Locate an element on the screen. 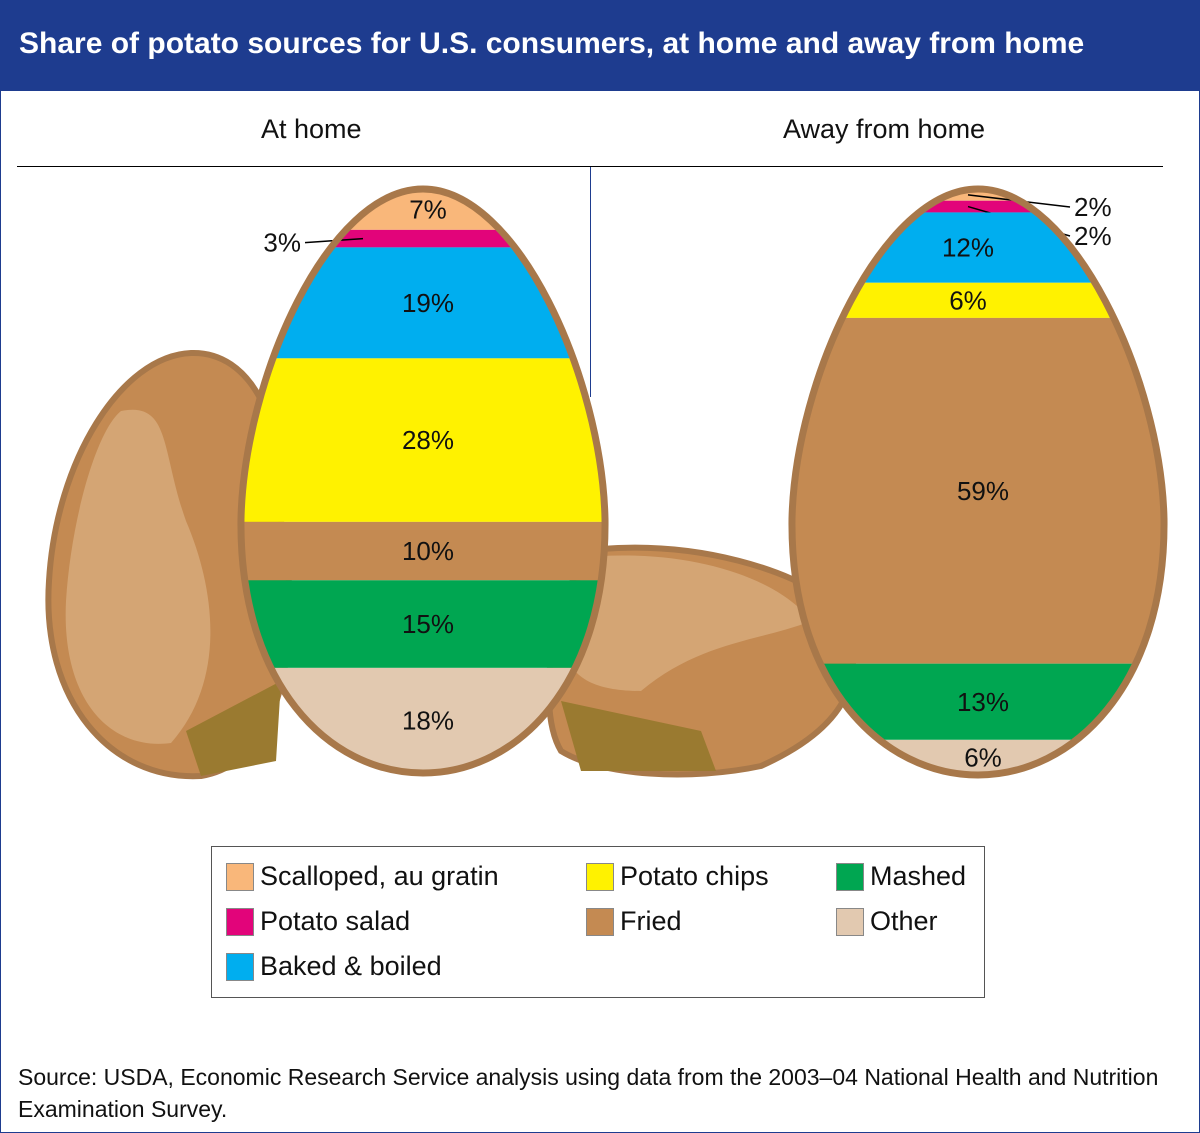 Image resolution: width=1200 pixels, height=1133 pixels. band-mashed is located at coordinates (423, 624).